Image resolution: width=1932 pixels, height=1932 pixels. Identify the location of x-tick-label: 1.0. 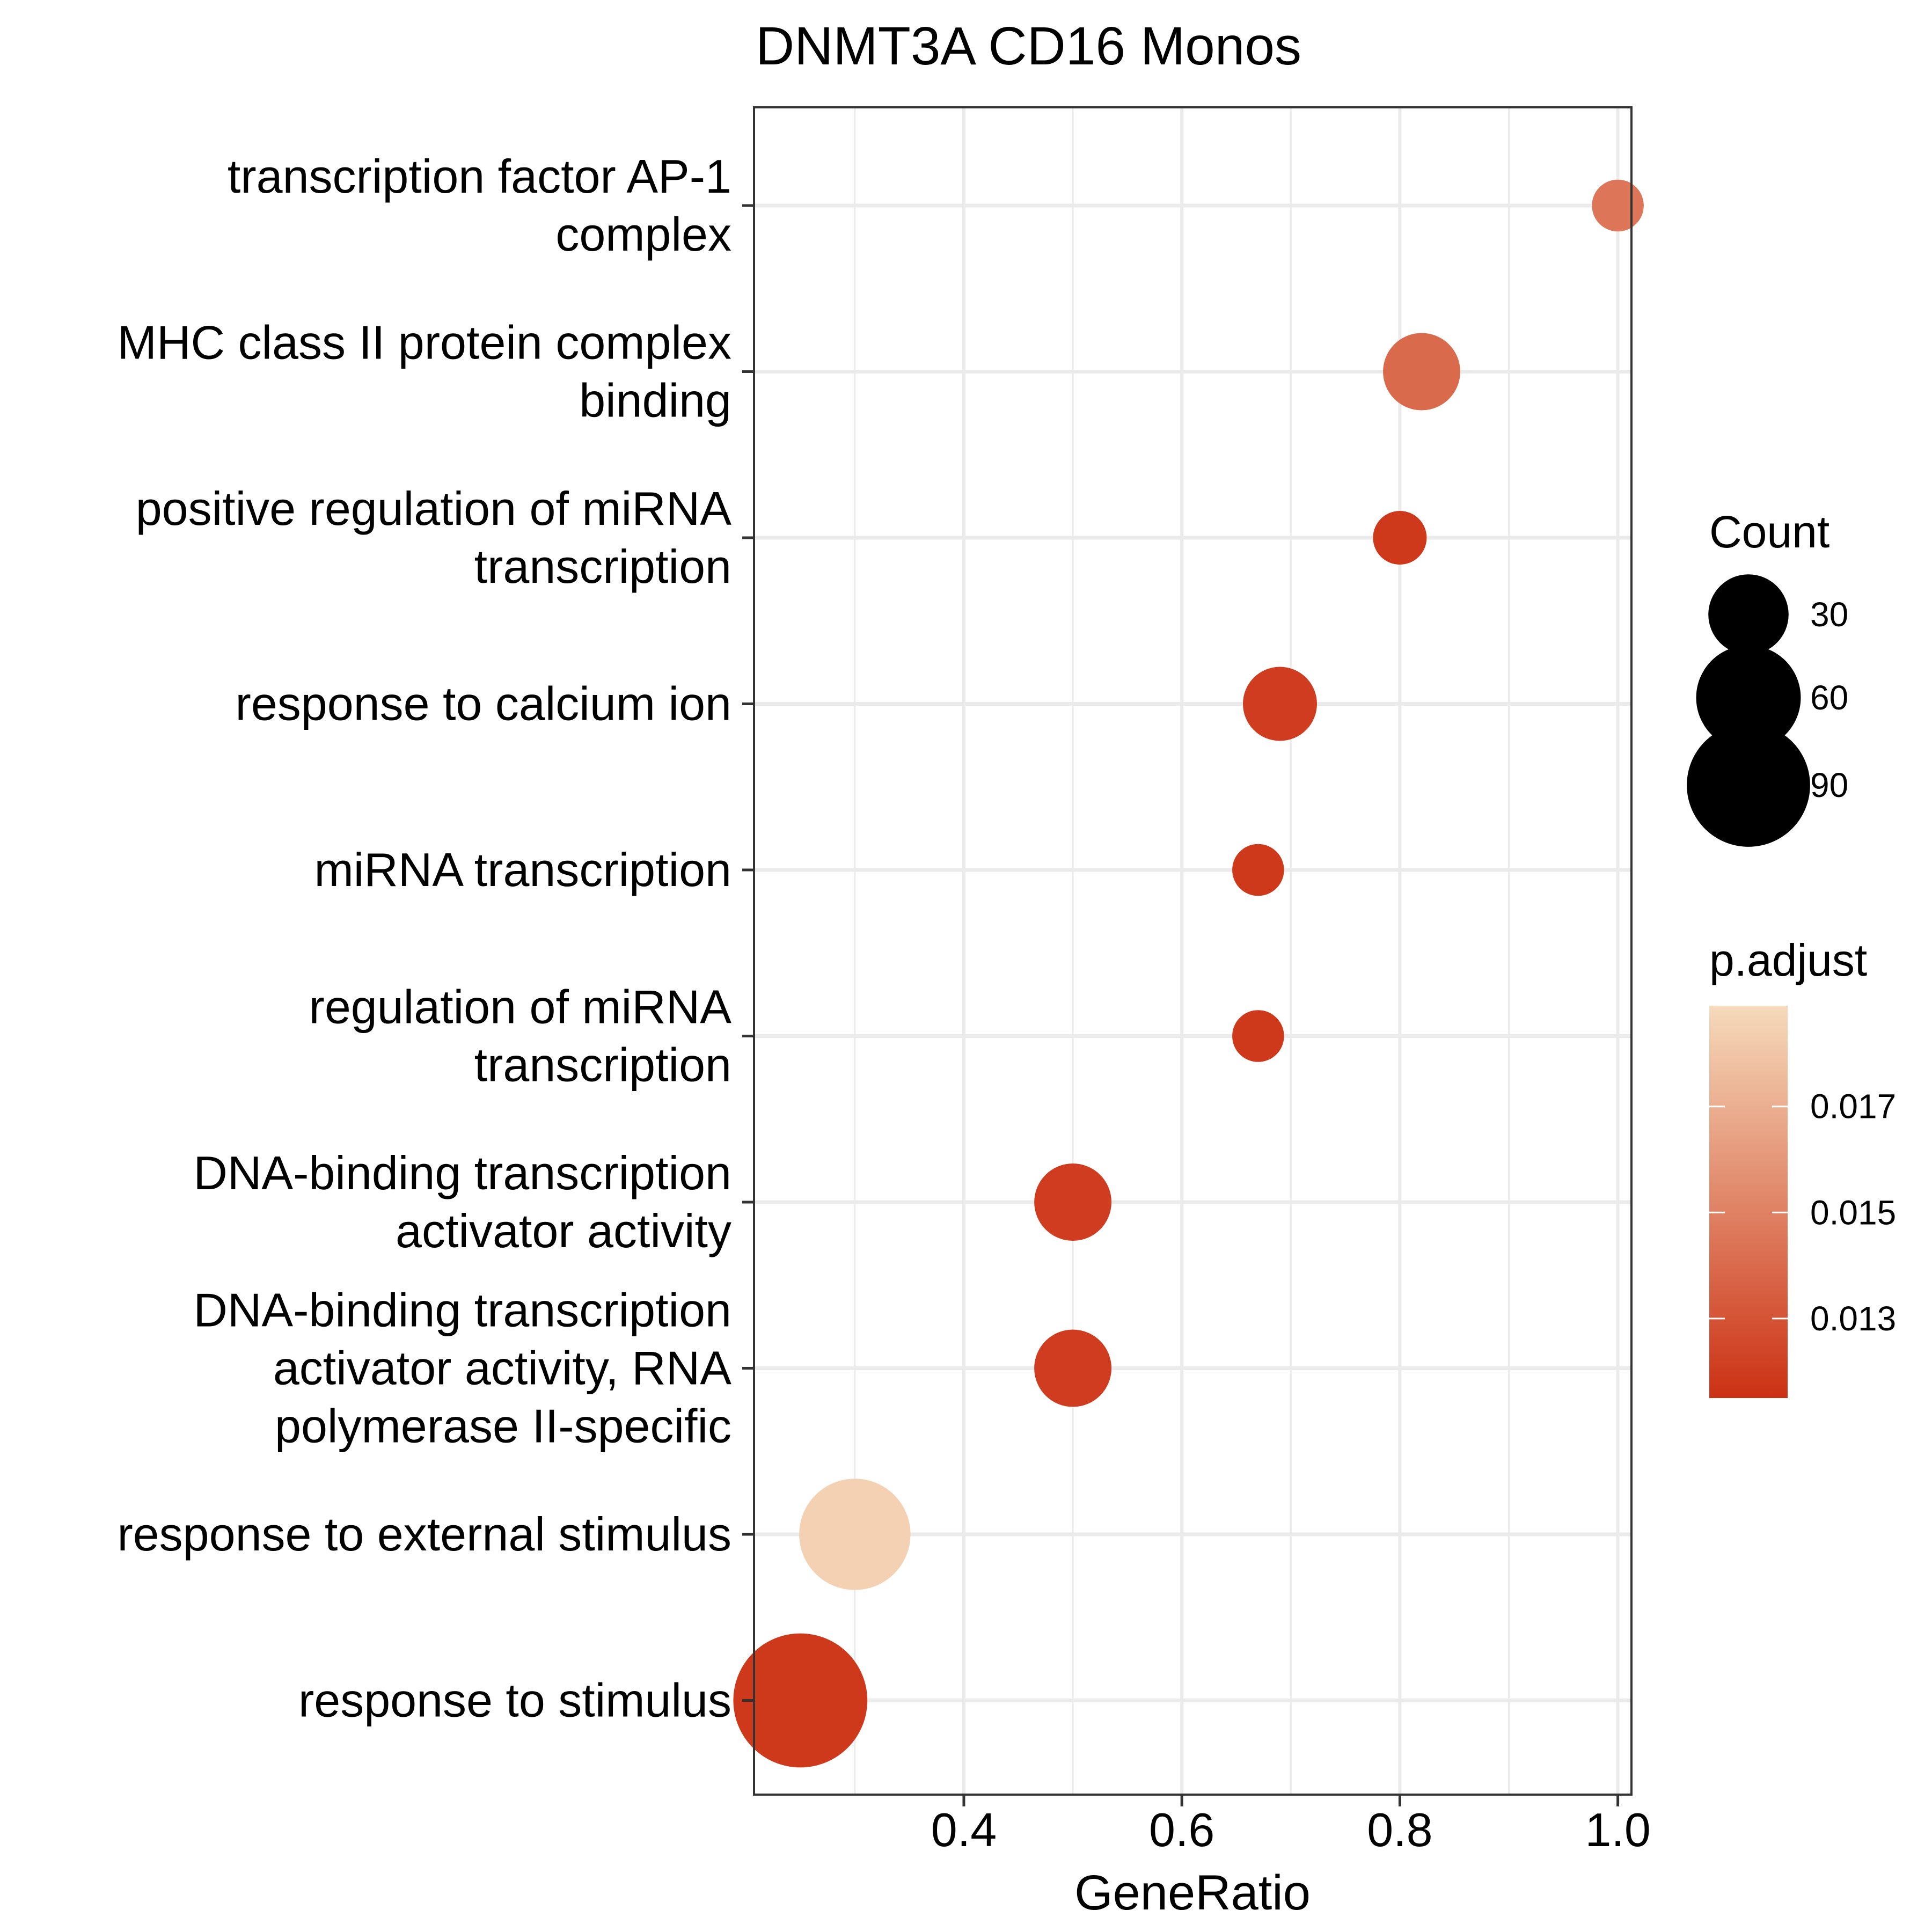
(1617, 1829).